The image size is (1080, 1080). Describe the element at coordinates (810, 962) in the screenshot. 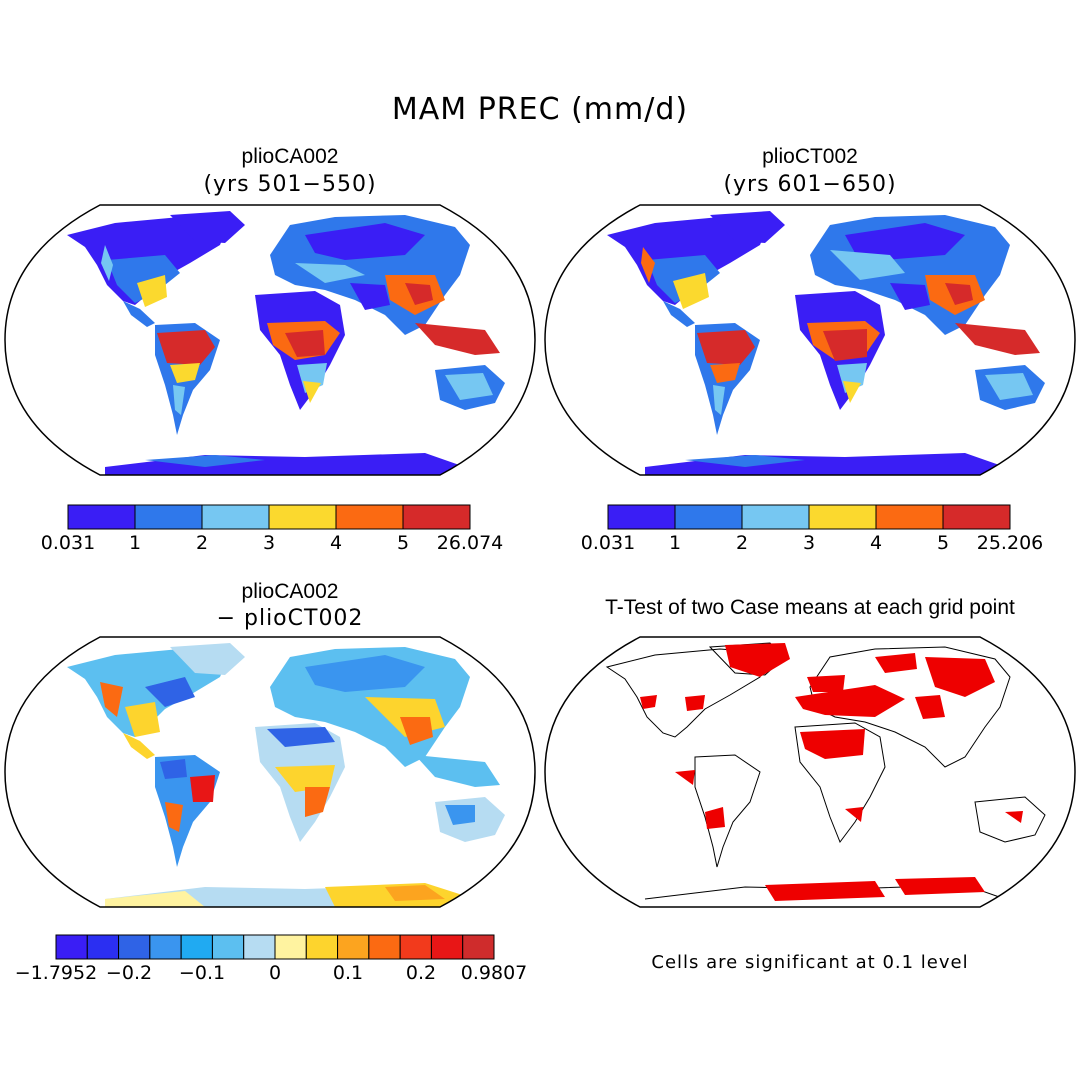

I see `significance-note: Cells are significant at 0.1 level` at that location.